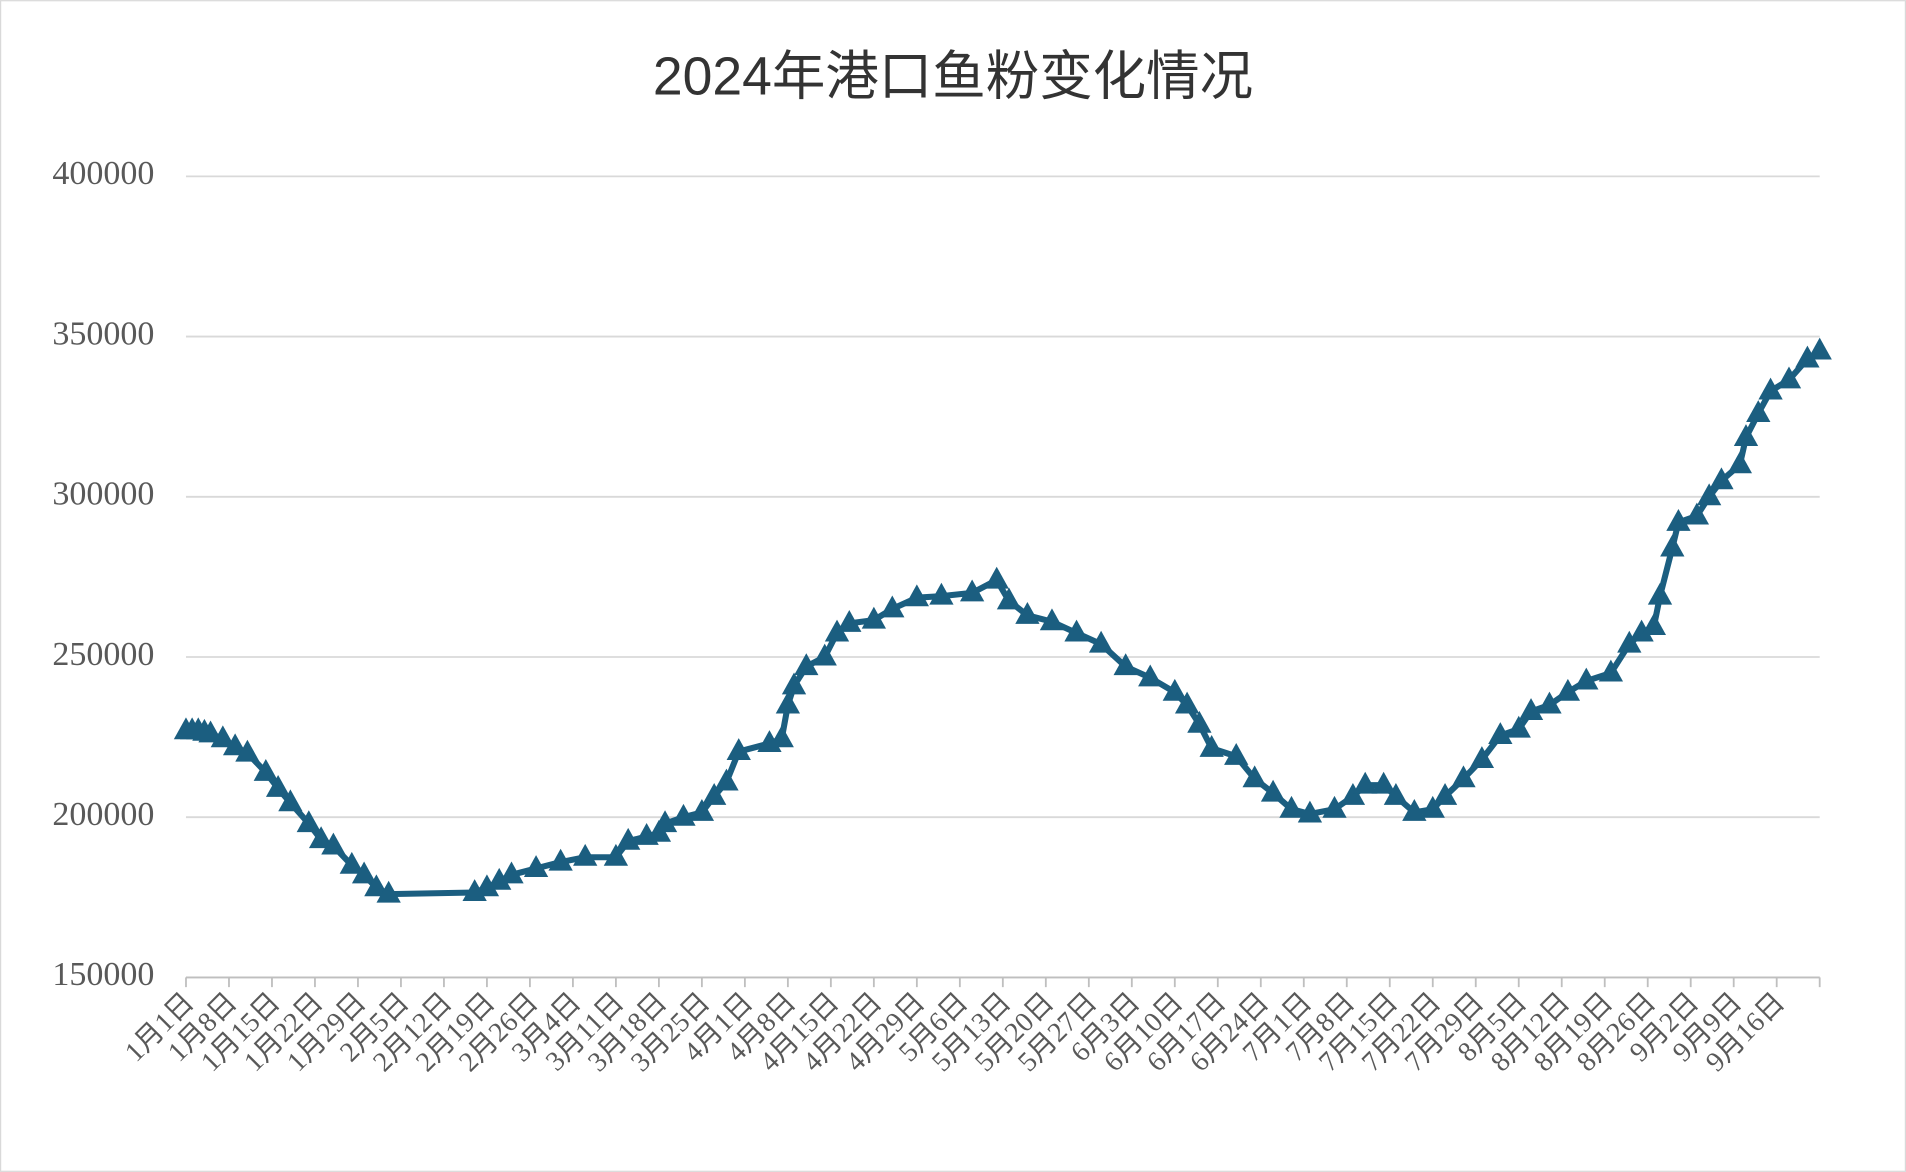  I want to click on y-tick-label: 300000, so click(103, 494).